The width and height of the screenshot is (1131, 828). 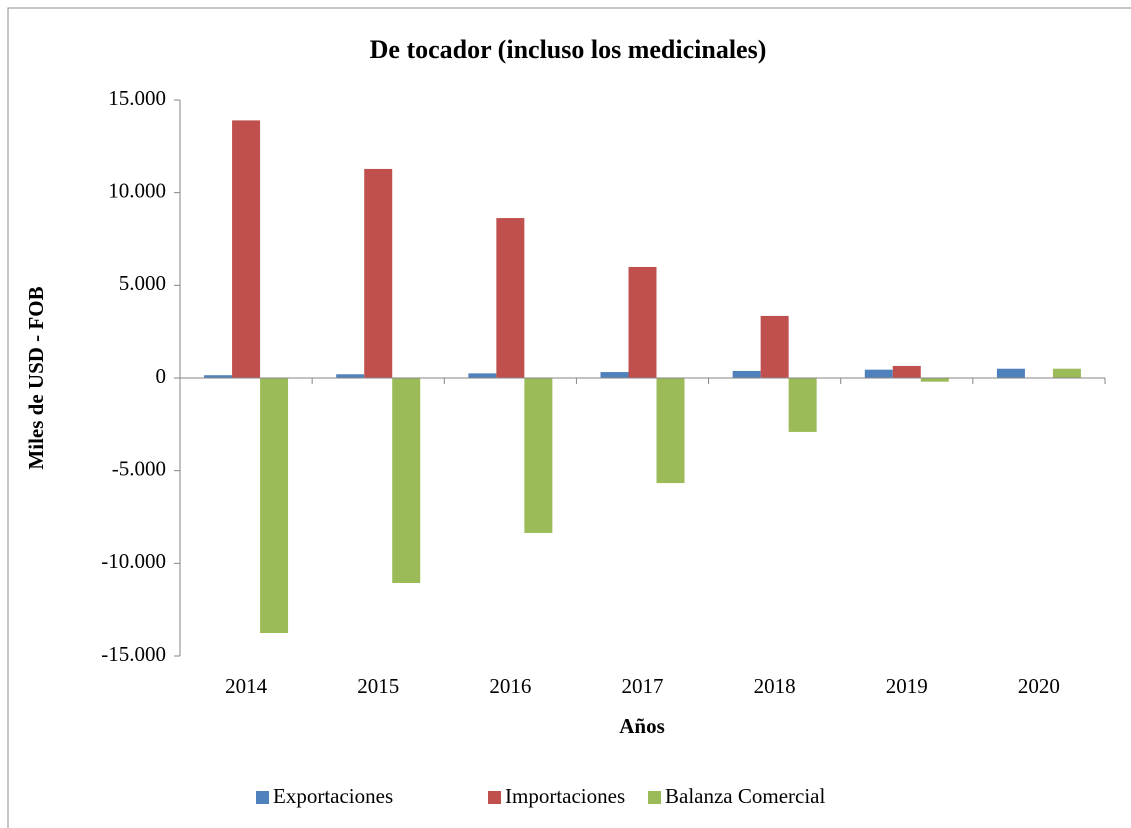 I want to click on y-tick-label: -5.000, so click(x=139, y=468).